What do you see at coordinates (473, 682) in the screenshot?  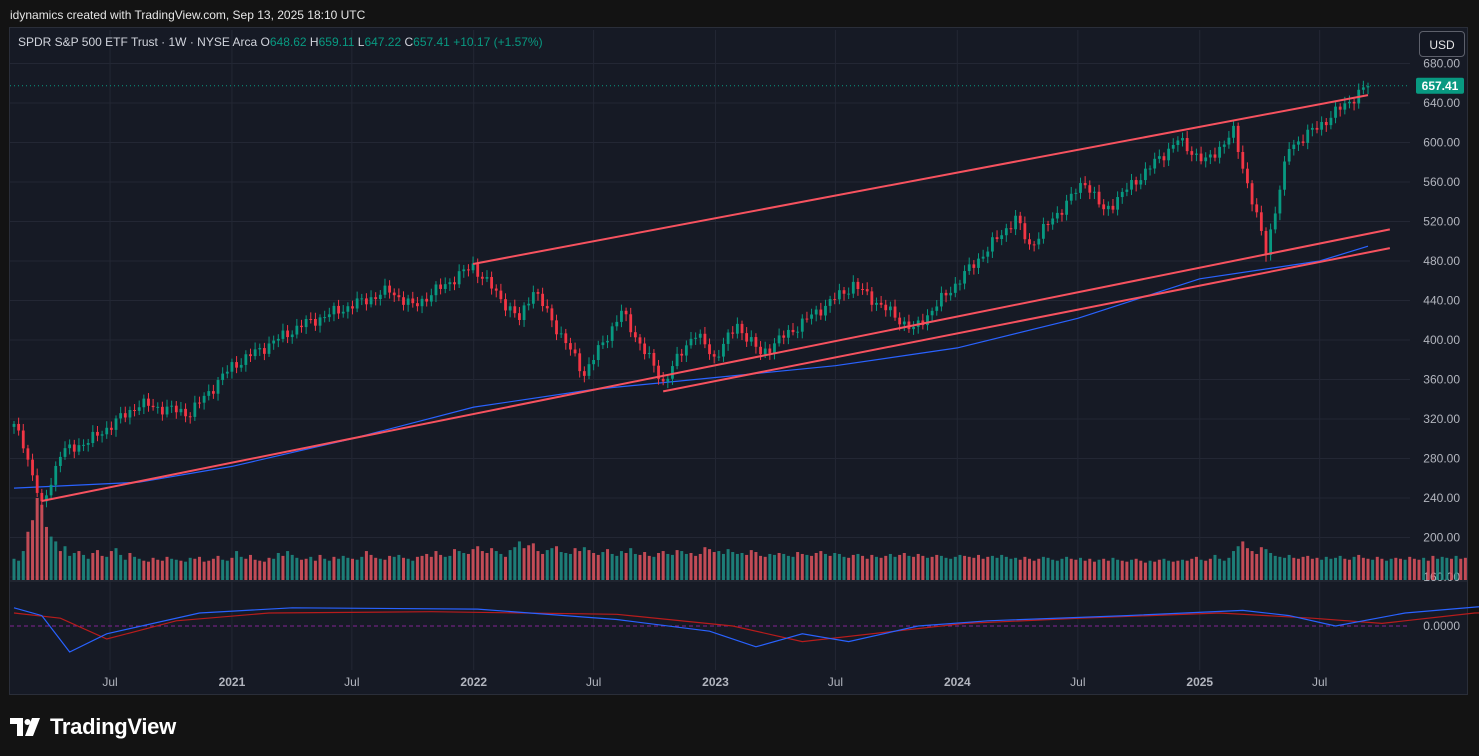 I see `x-tick-label: 2022` at bounding box center [473, 682].